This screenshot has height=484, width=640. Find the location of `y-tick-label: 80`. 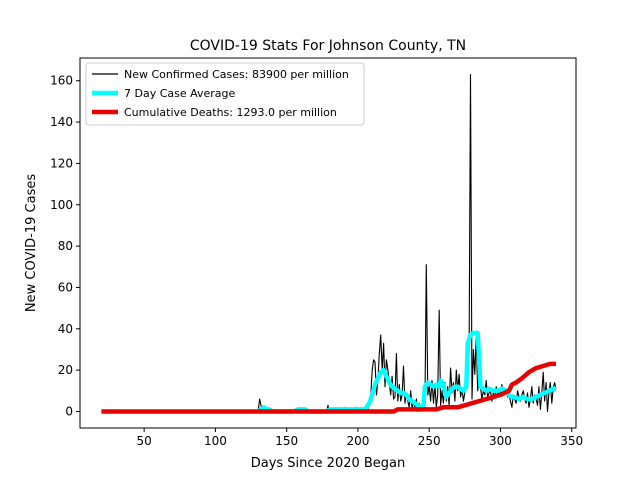

y-tick-label: 80 is located at coordinates (65, 246).